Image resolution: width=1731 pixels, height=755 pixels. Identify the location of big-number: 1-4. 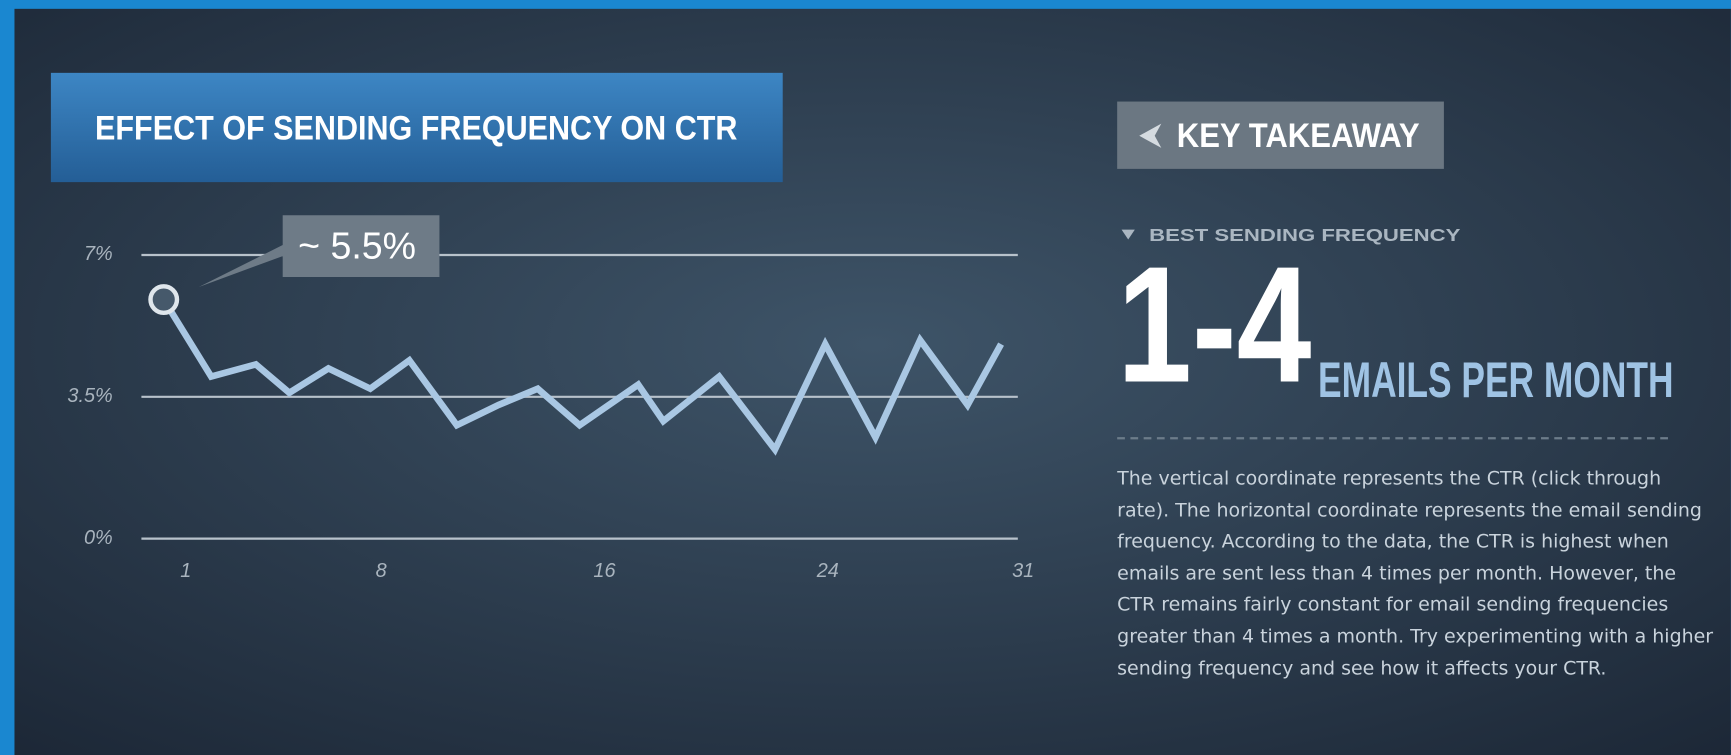
(1214, 324).